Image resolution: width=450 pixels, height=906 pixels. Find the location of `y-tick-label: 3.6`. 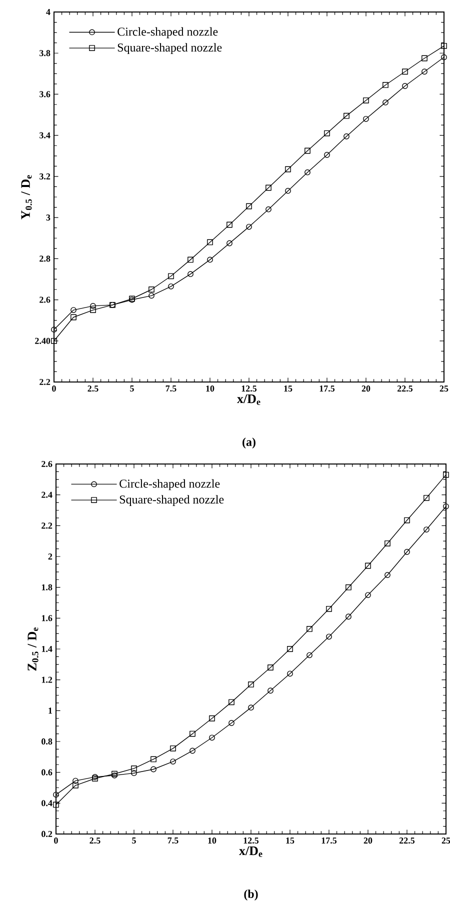

y-tick-label: 3.6 is located at coordinates (45, 94).